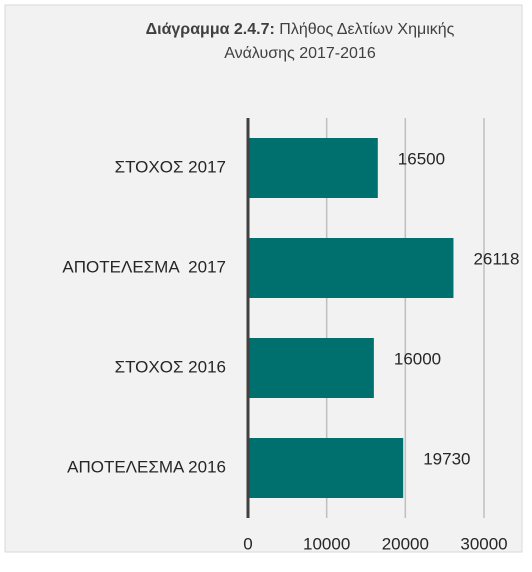  Describe the element at coordinates (210, 29) in the screenshot. I see `title-label: Διάγραμμα 2.4.7:` at that location.